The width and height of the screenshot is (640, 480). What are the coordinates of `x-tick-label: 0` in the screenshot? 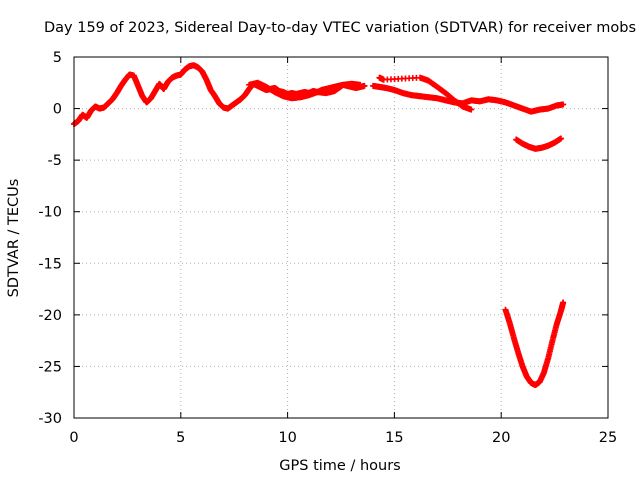 It's located at (73, 438).